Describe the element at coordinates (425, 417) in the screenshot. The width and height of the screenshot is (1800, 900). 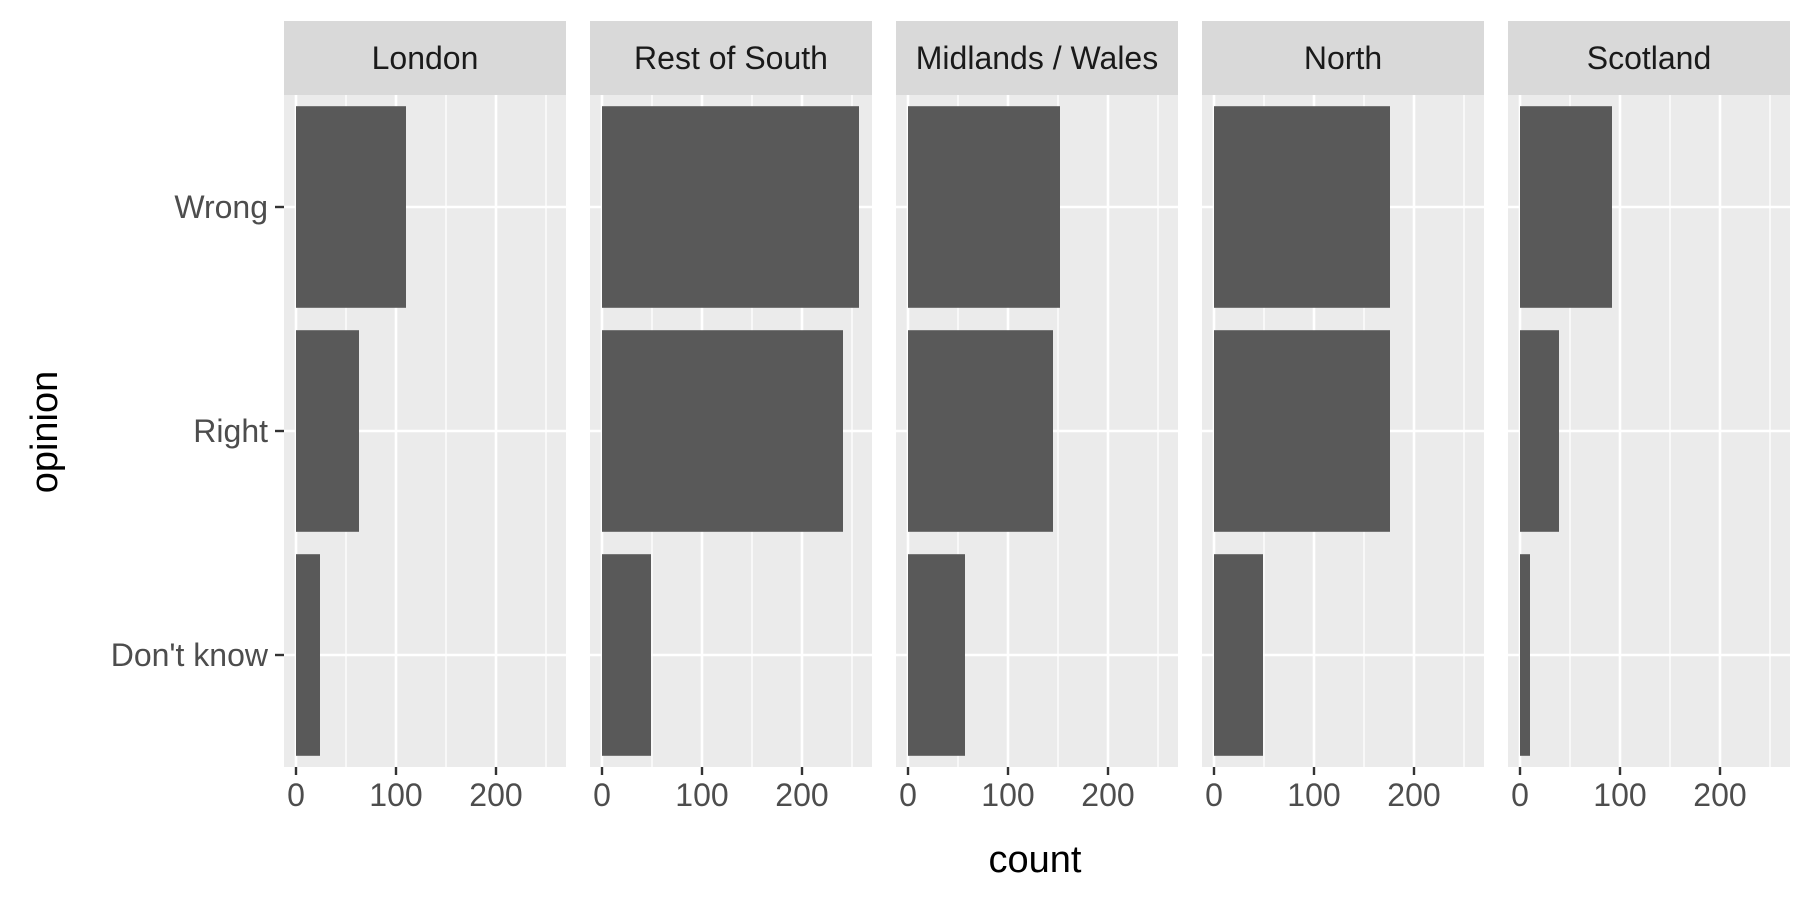
I see `facet-london: London 0 100 200` at that location.